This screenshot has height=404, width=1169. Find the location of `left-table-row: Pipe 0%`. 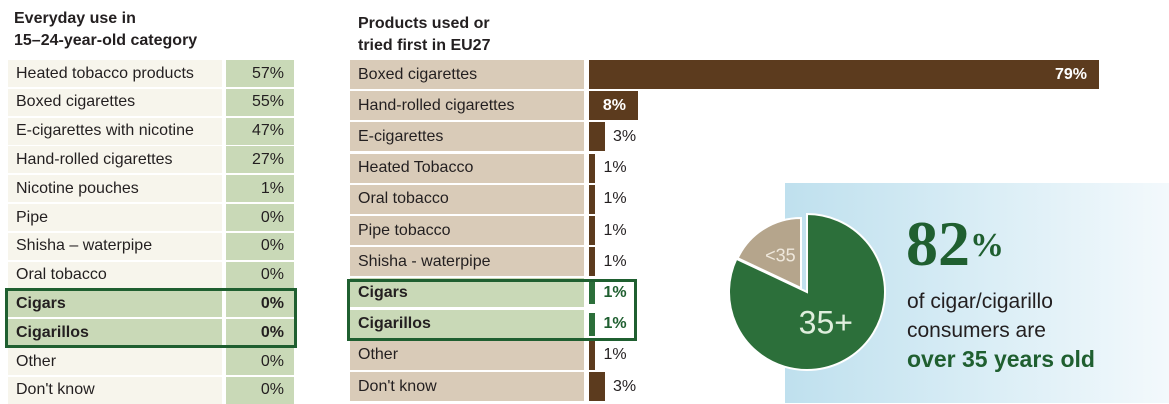

left-table-row: Pipe 0% is located at coordinates (151, 217).